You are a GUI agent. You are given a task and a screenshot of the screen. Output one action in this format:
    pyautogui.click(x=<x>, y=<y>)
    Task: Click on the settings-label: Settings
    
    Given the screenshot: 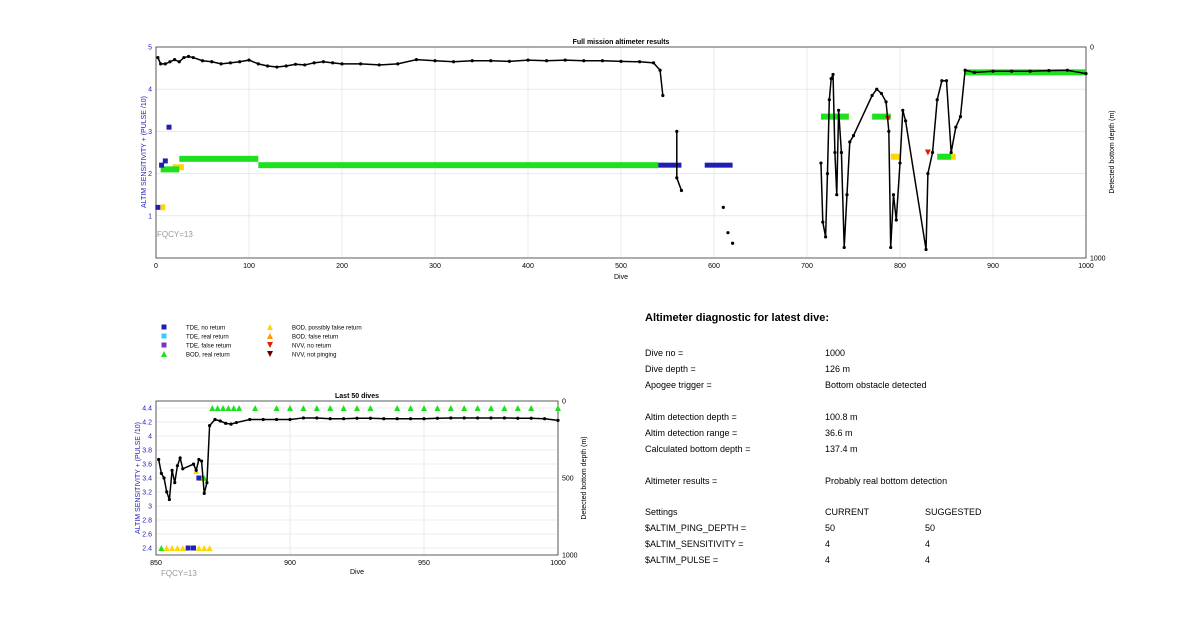 What is the action you would take?
    pyautogui.click(x=661, y=512)
    